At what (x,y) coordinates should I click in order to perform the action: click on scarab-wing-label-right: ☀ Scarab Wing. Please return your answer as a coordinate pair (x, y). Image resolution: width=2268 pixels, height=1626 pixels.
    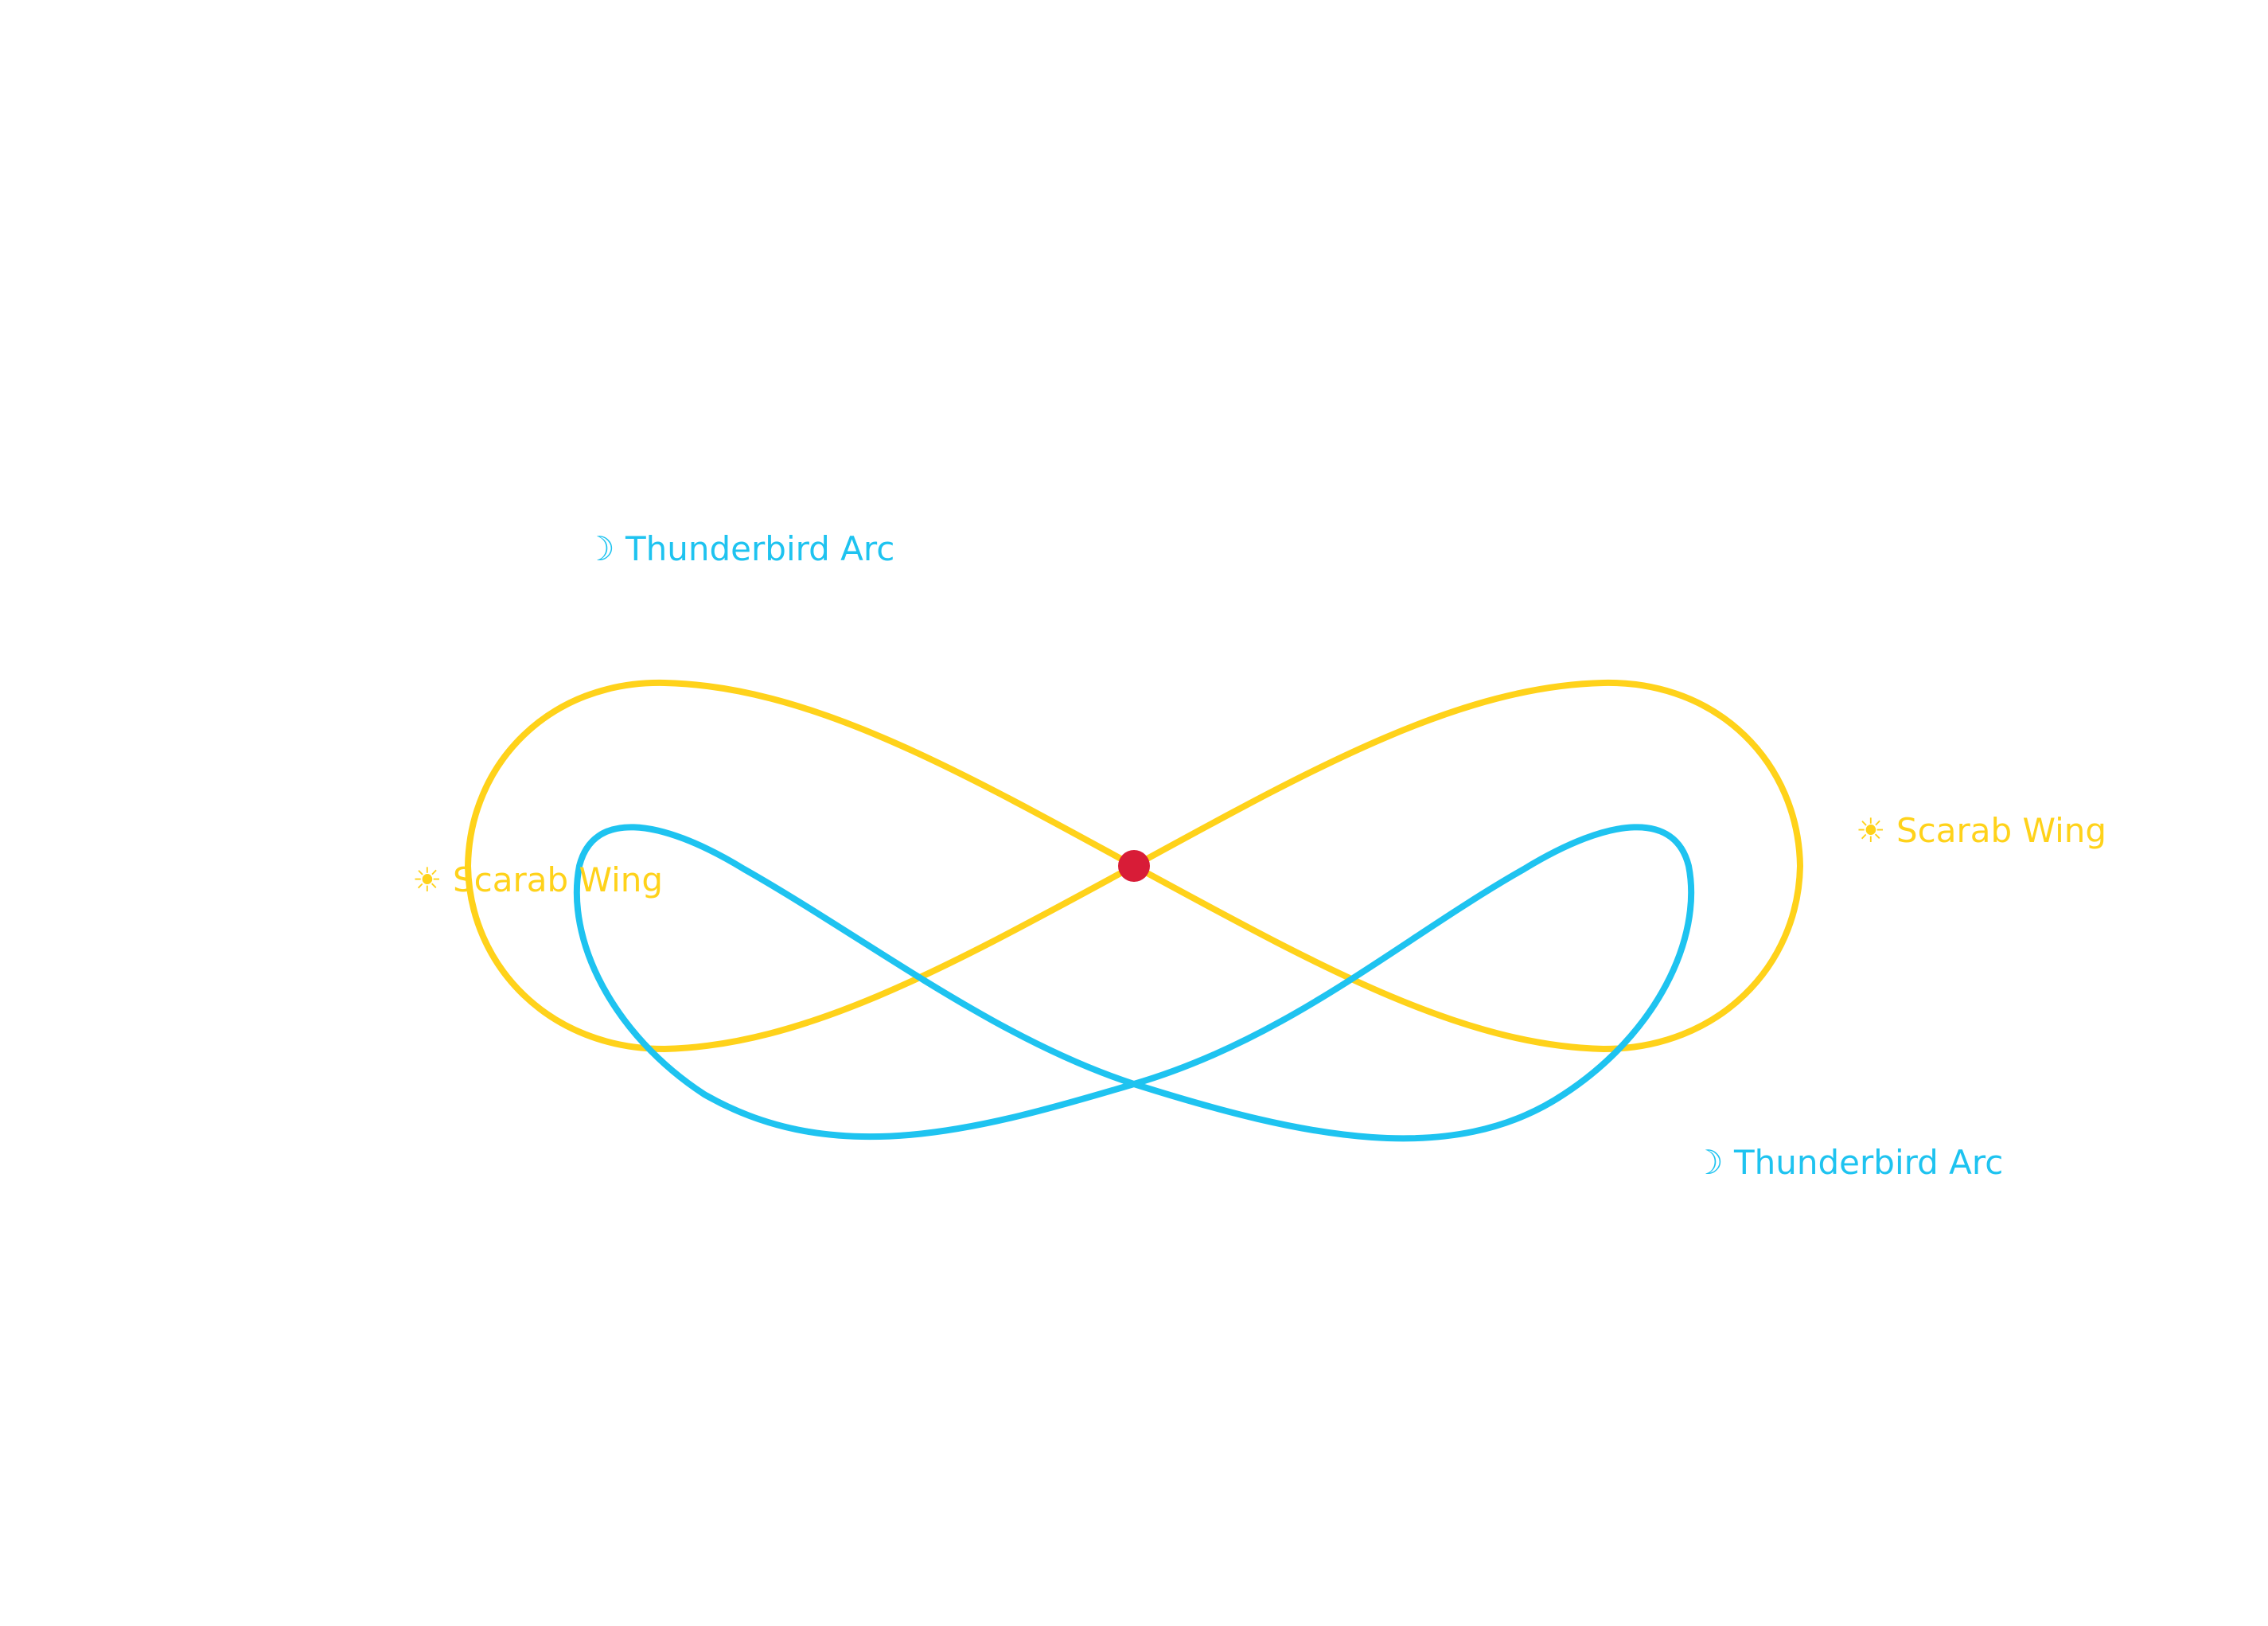
    Looking at the image, I should click on (1981, 830).